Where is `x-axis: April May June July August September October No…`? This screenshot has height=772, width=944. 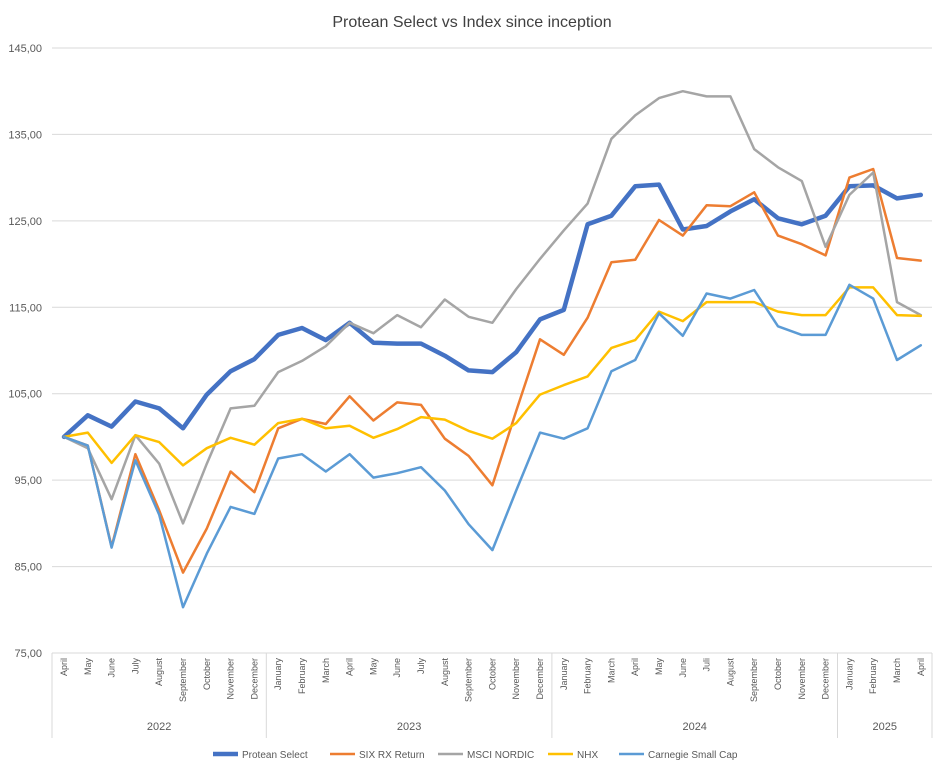 x-axis: April May June July August September October No… is located at coordinates (492, 695).